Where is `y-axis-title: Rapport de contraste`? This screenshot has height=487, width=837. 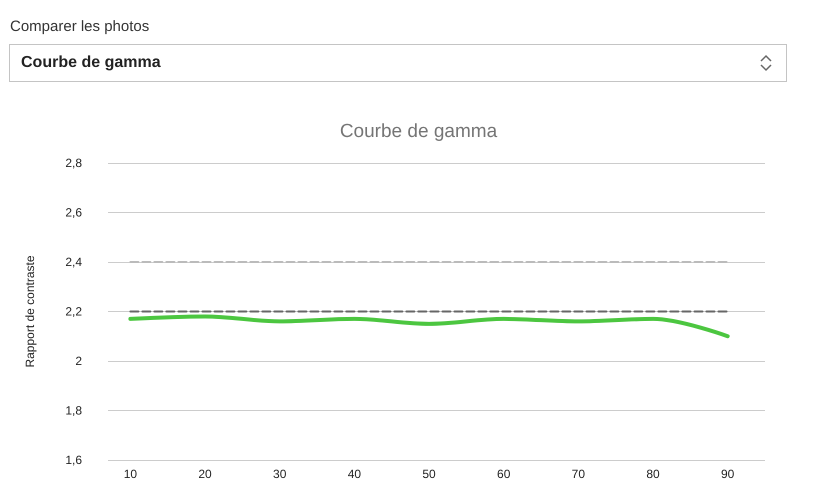
y-axis-title: Rapport de contraste is located at coordinates (30, 311).